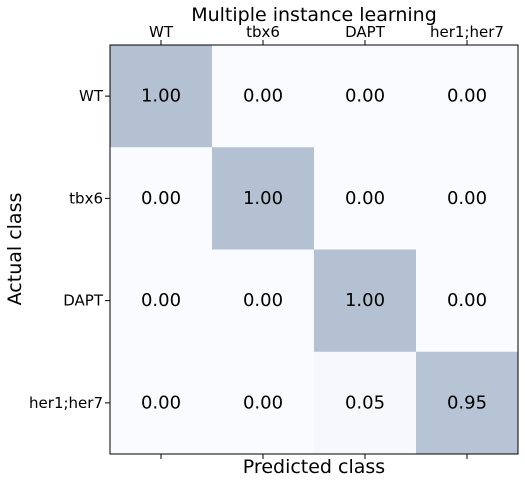 This screenshot has height=488, width=525. Describe the element at coordinates (91, 96) in the screenshot. I see `y-tick-label: WT` at that location.